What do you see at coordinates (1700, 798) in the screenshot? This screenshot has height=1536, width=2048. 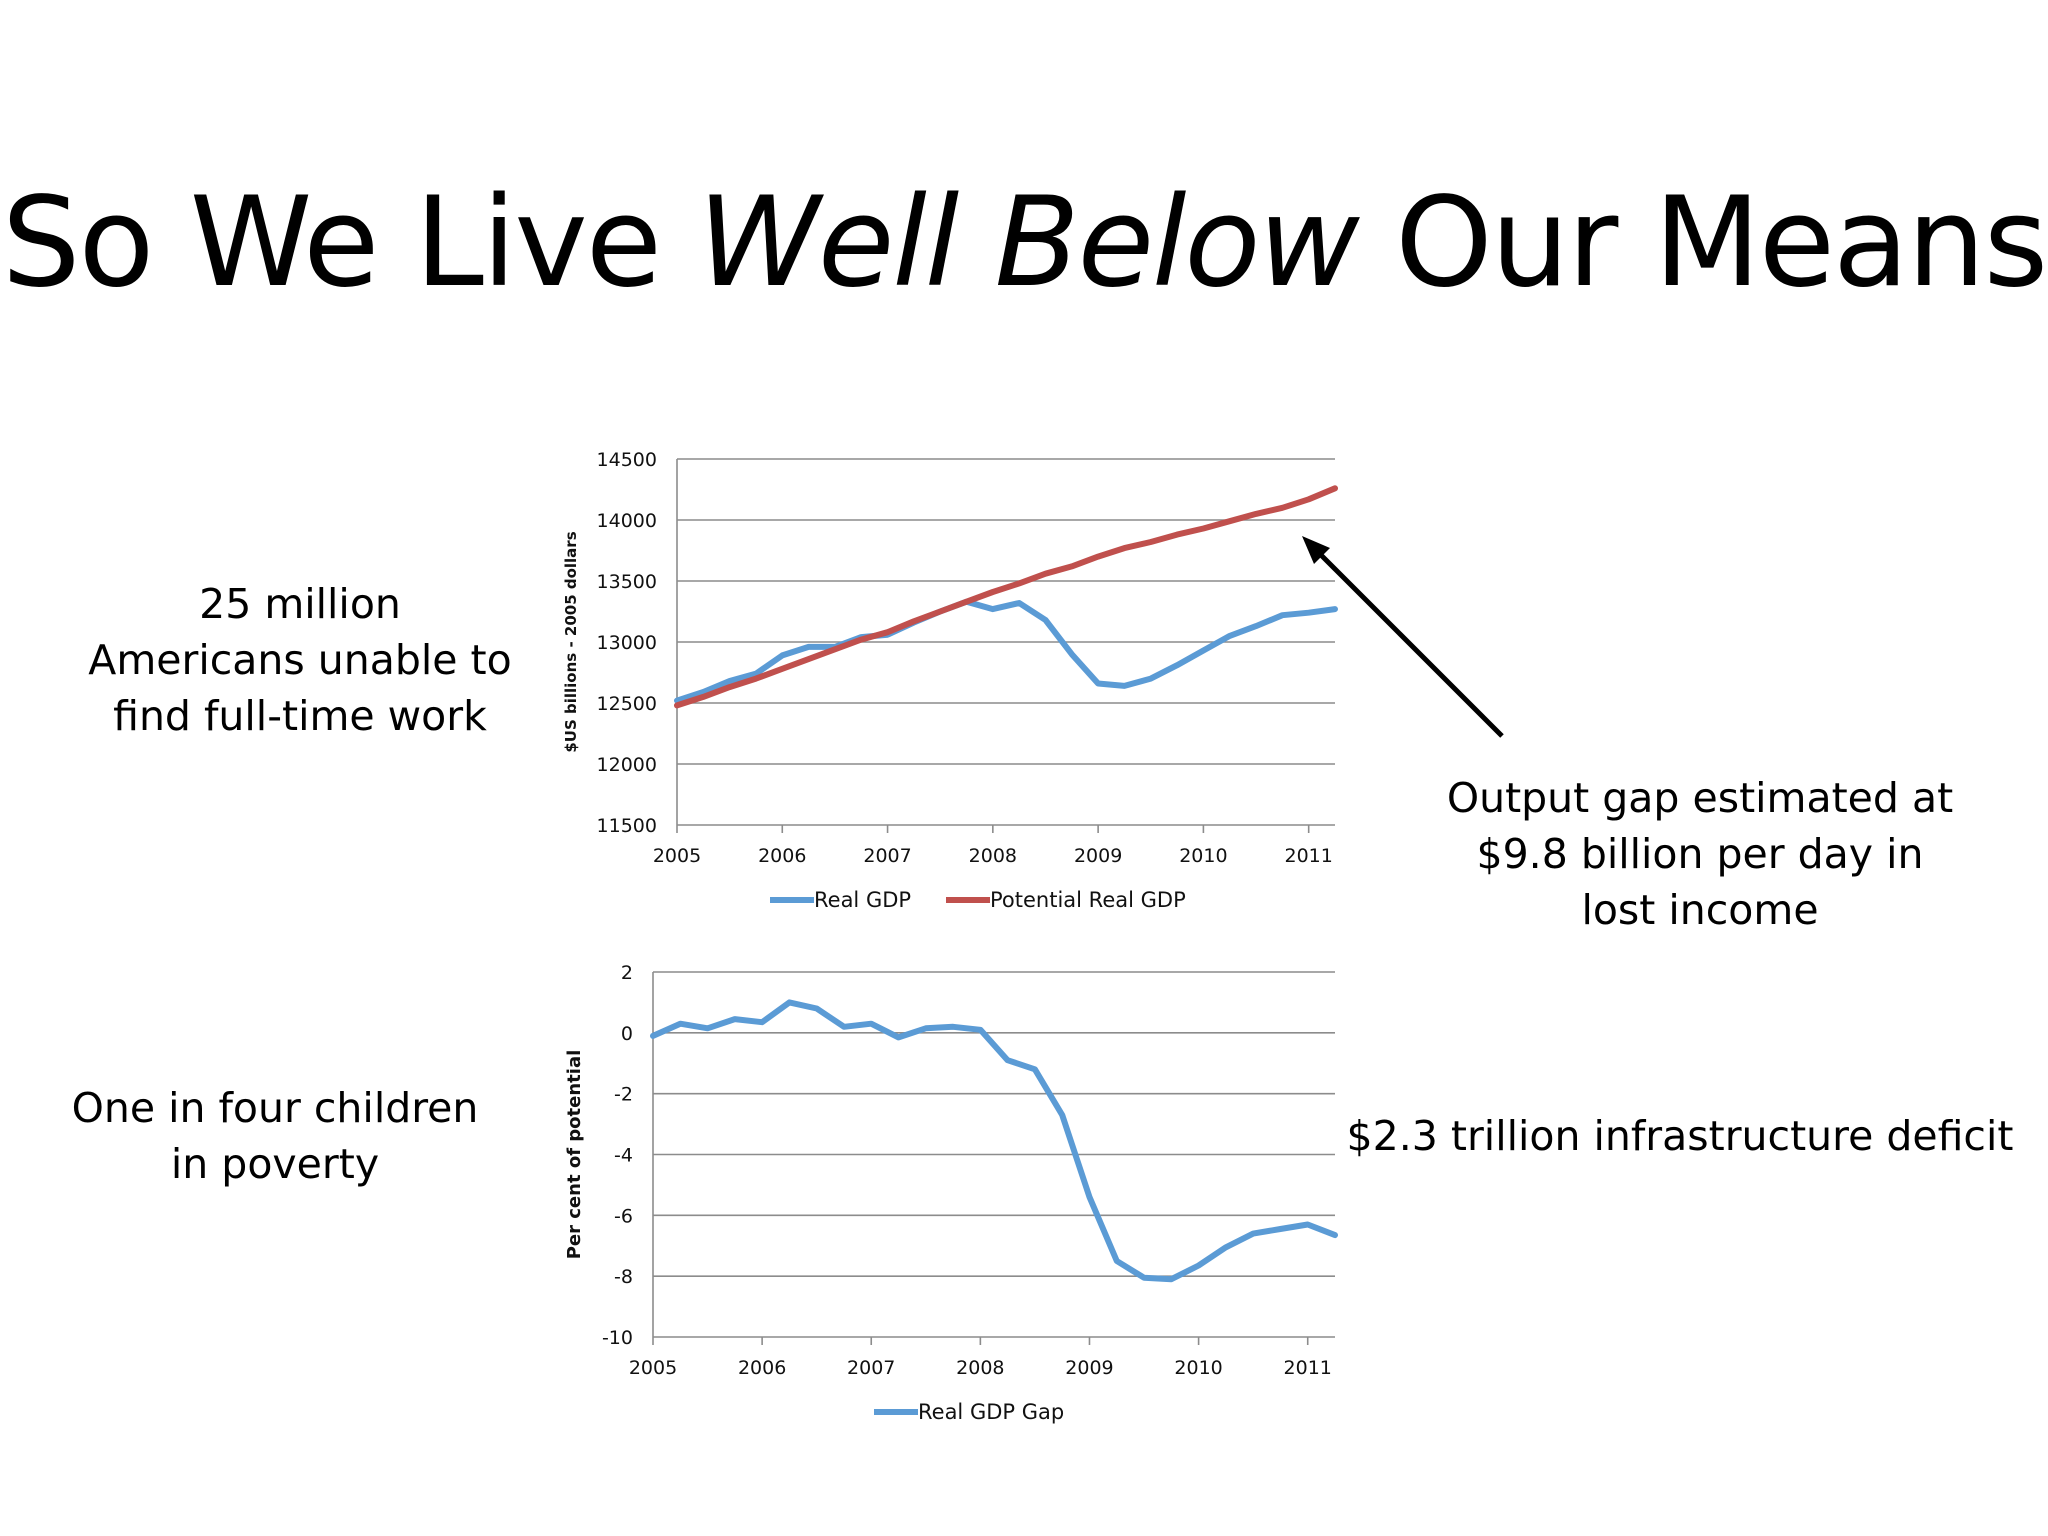 I see `note-output-gap-line-1: Output gap estimated at` at bounding box center [1700, 798].